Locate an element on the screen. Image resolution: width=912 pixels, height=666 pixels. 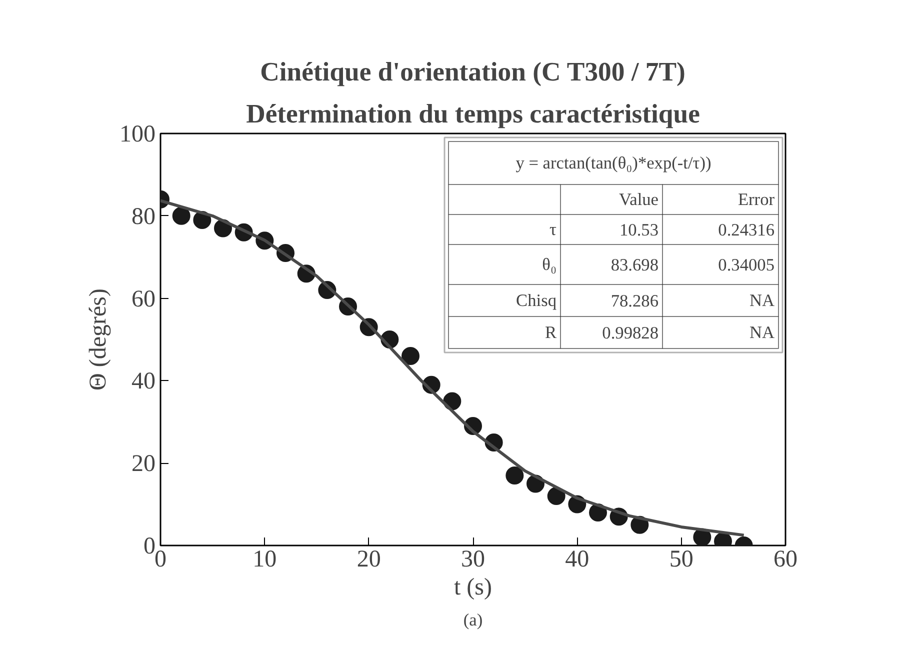
y-tick-label: 20 is located at coordinates (144, 464).